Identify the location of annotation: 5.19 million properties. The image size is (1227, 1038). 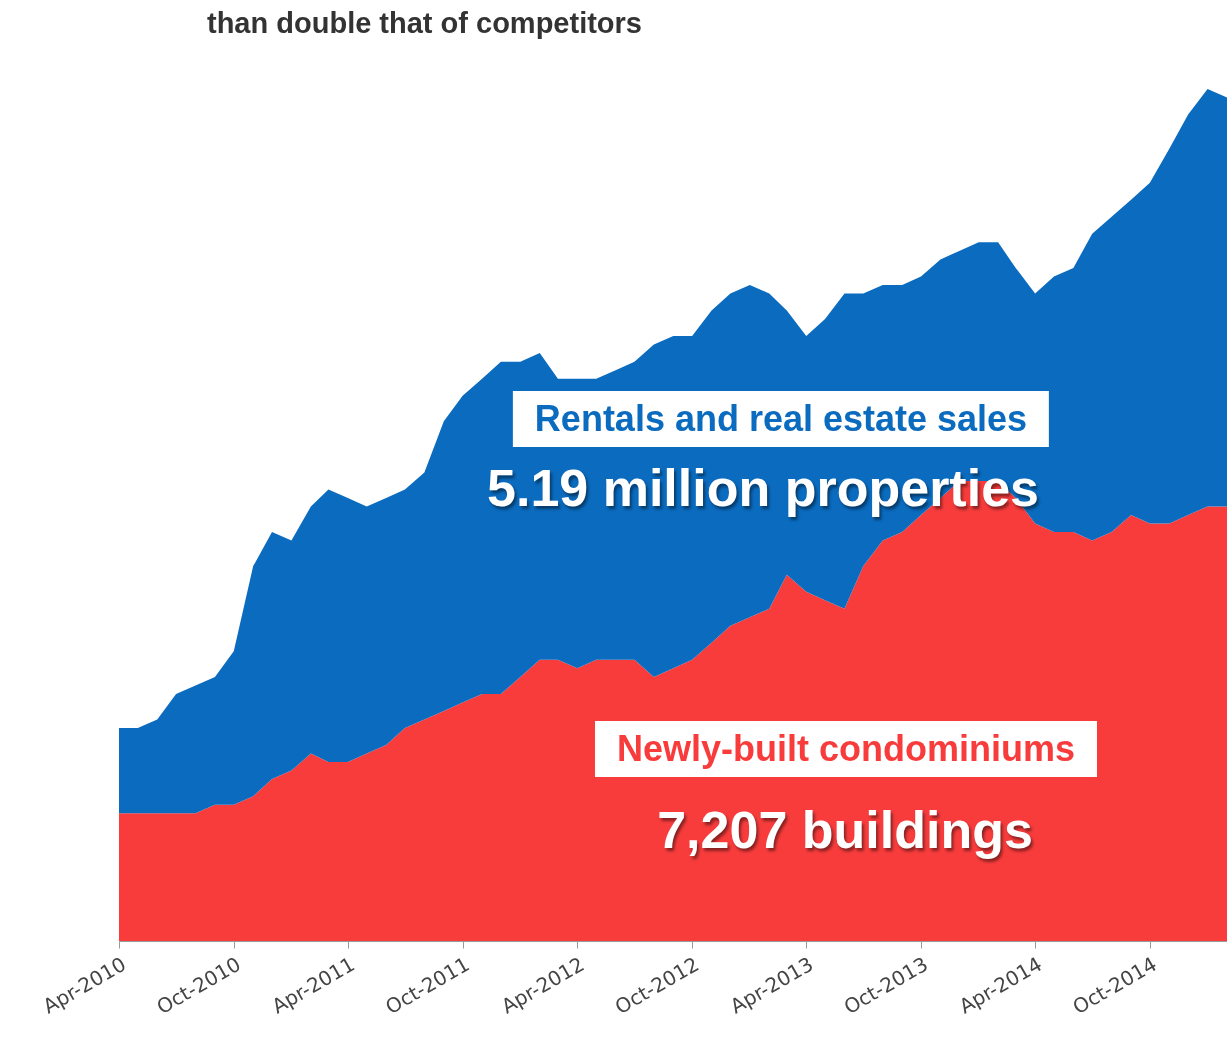
(763, 488).